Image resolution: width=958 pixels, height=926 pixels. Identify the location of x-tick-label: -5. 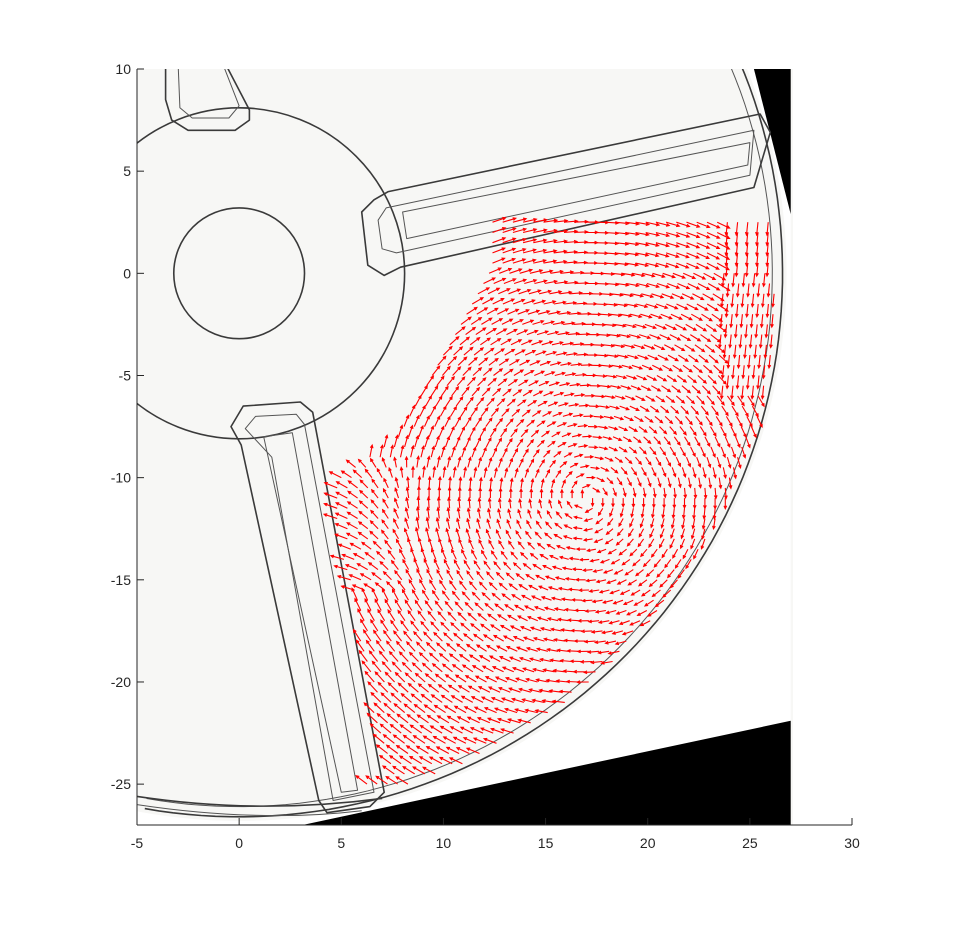
(137, 843).